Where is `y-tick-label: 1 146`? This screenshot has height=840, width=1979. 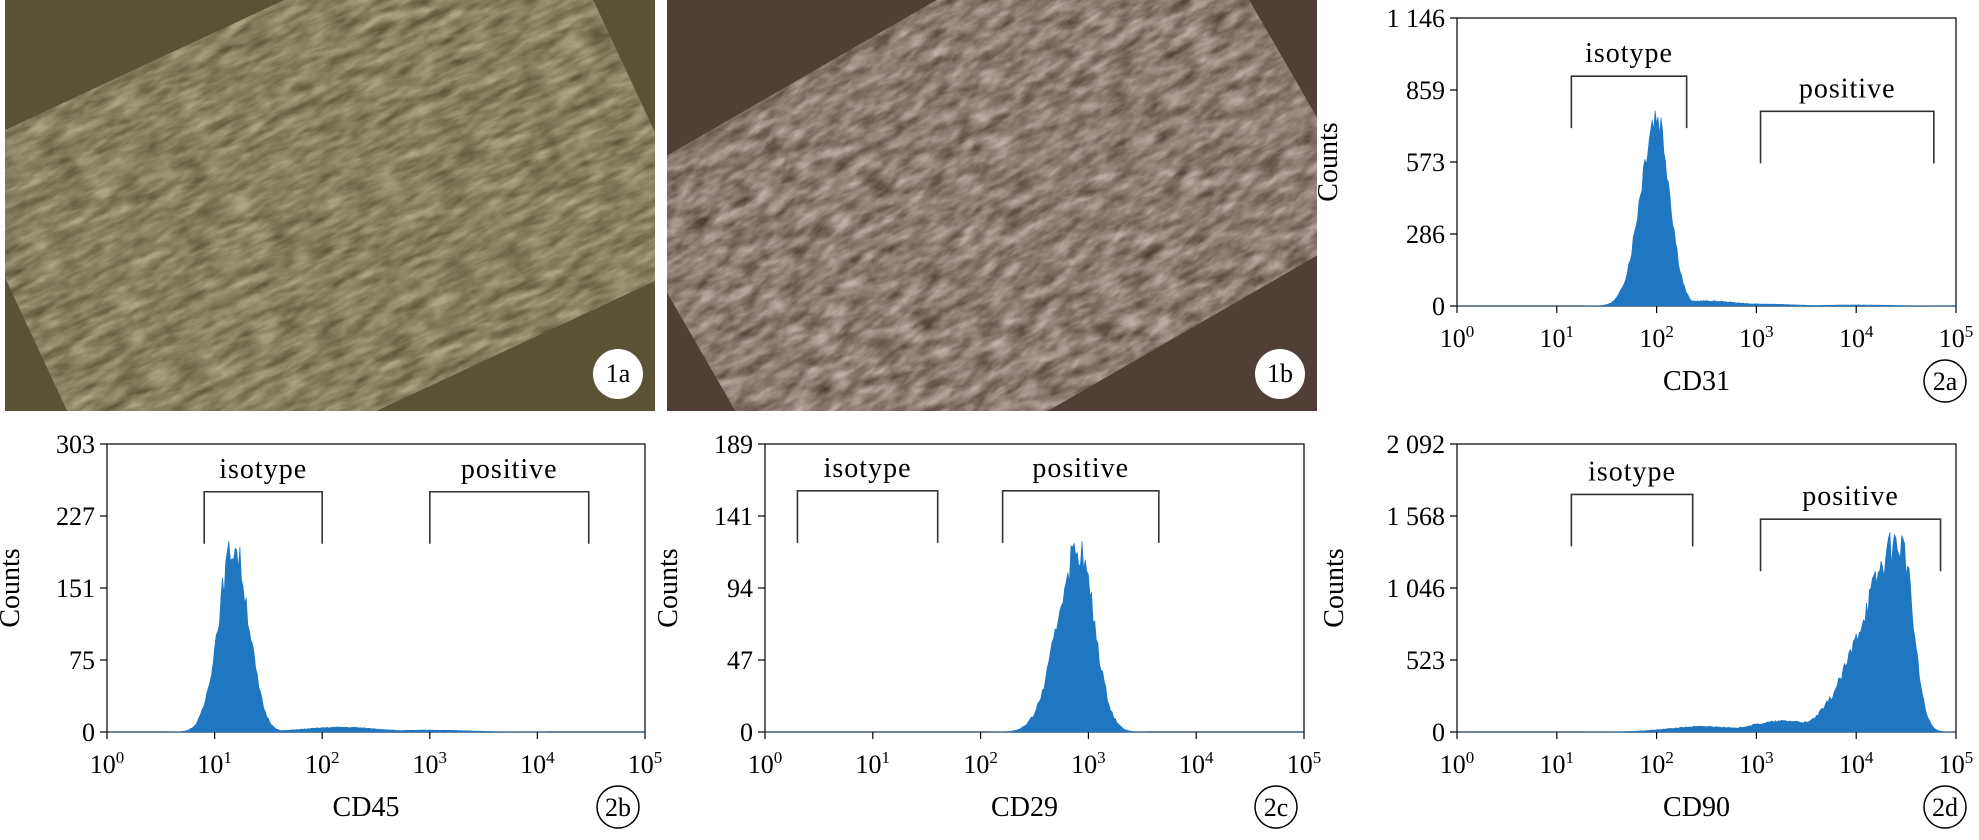 y-tick-label: 1 146 is located at coordinates (1416, 18).